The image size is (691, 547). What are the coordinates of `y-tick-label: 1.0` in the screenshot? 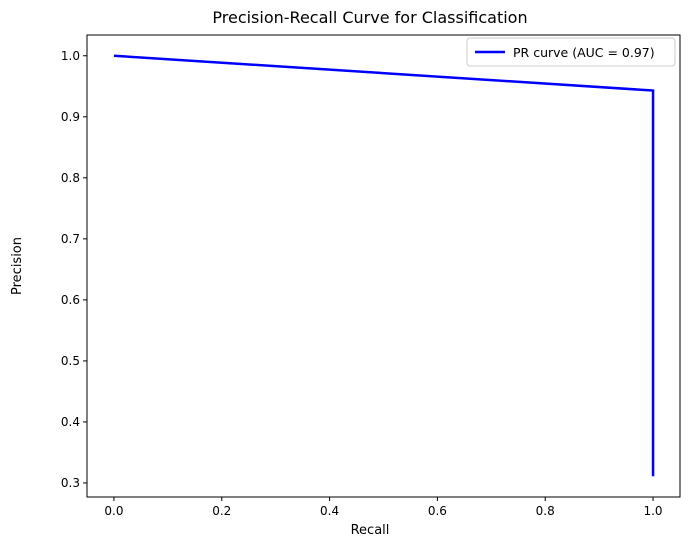 It's located at (70, 56).